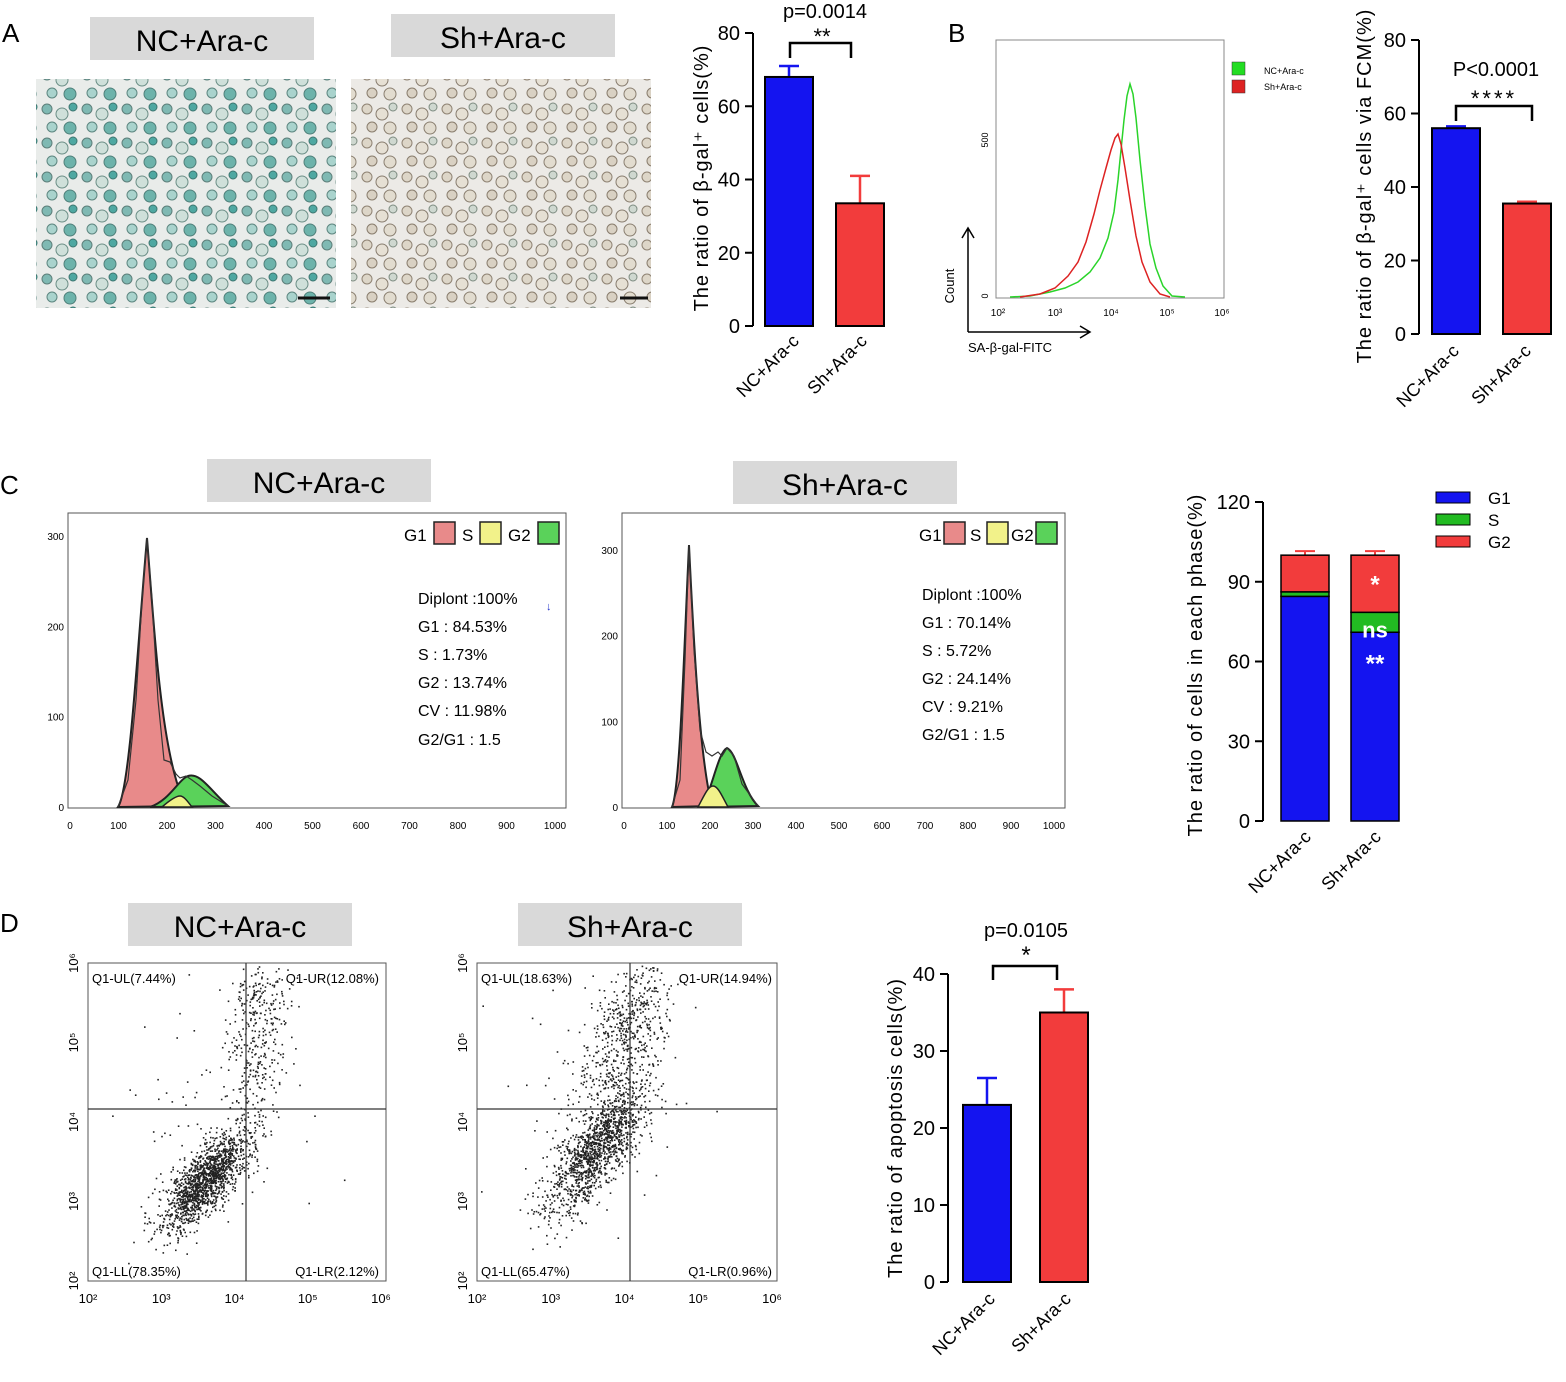 The height and width of the screenshot is (1382, 1566). Describe the element at coordinates (458, 826) in the screenshot. I see `cNcTicks-xtick-800: 800` at that location.